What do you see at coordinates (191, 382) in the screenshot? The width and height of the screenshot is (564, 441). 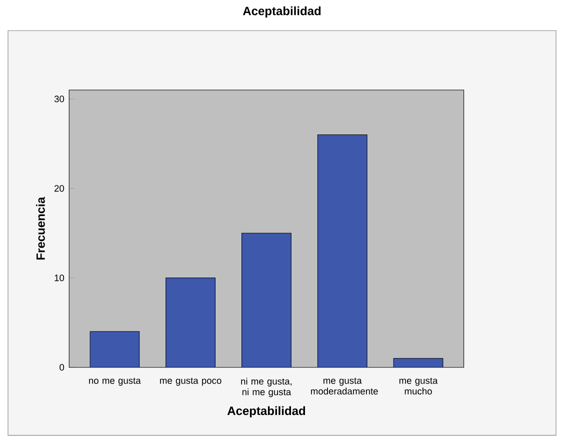 I see `x-tick-label: me gusta poco` at bounding box center [191, 382].